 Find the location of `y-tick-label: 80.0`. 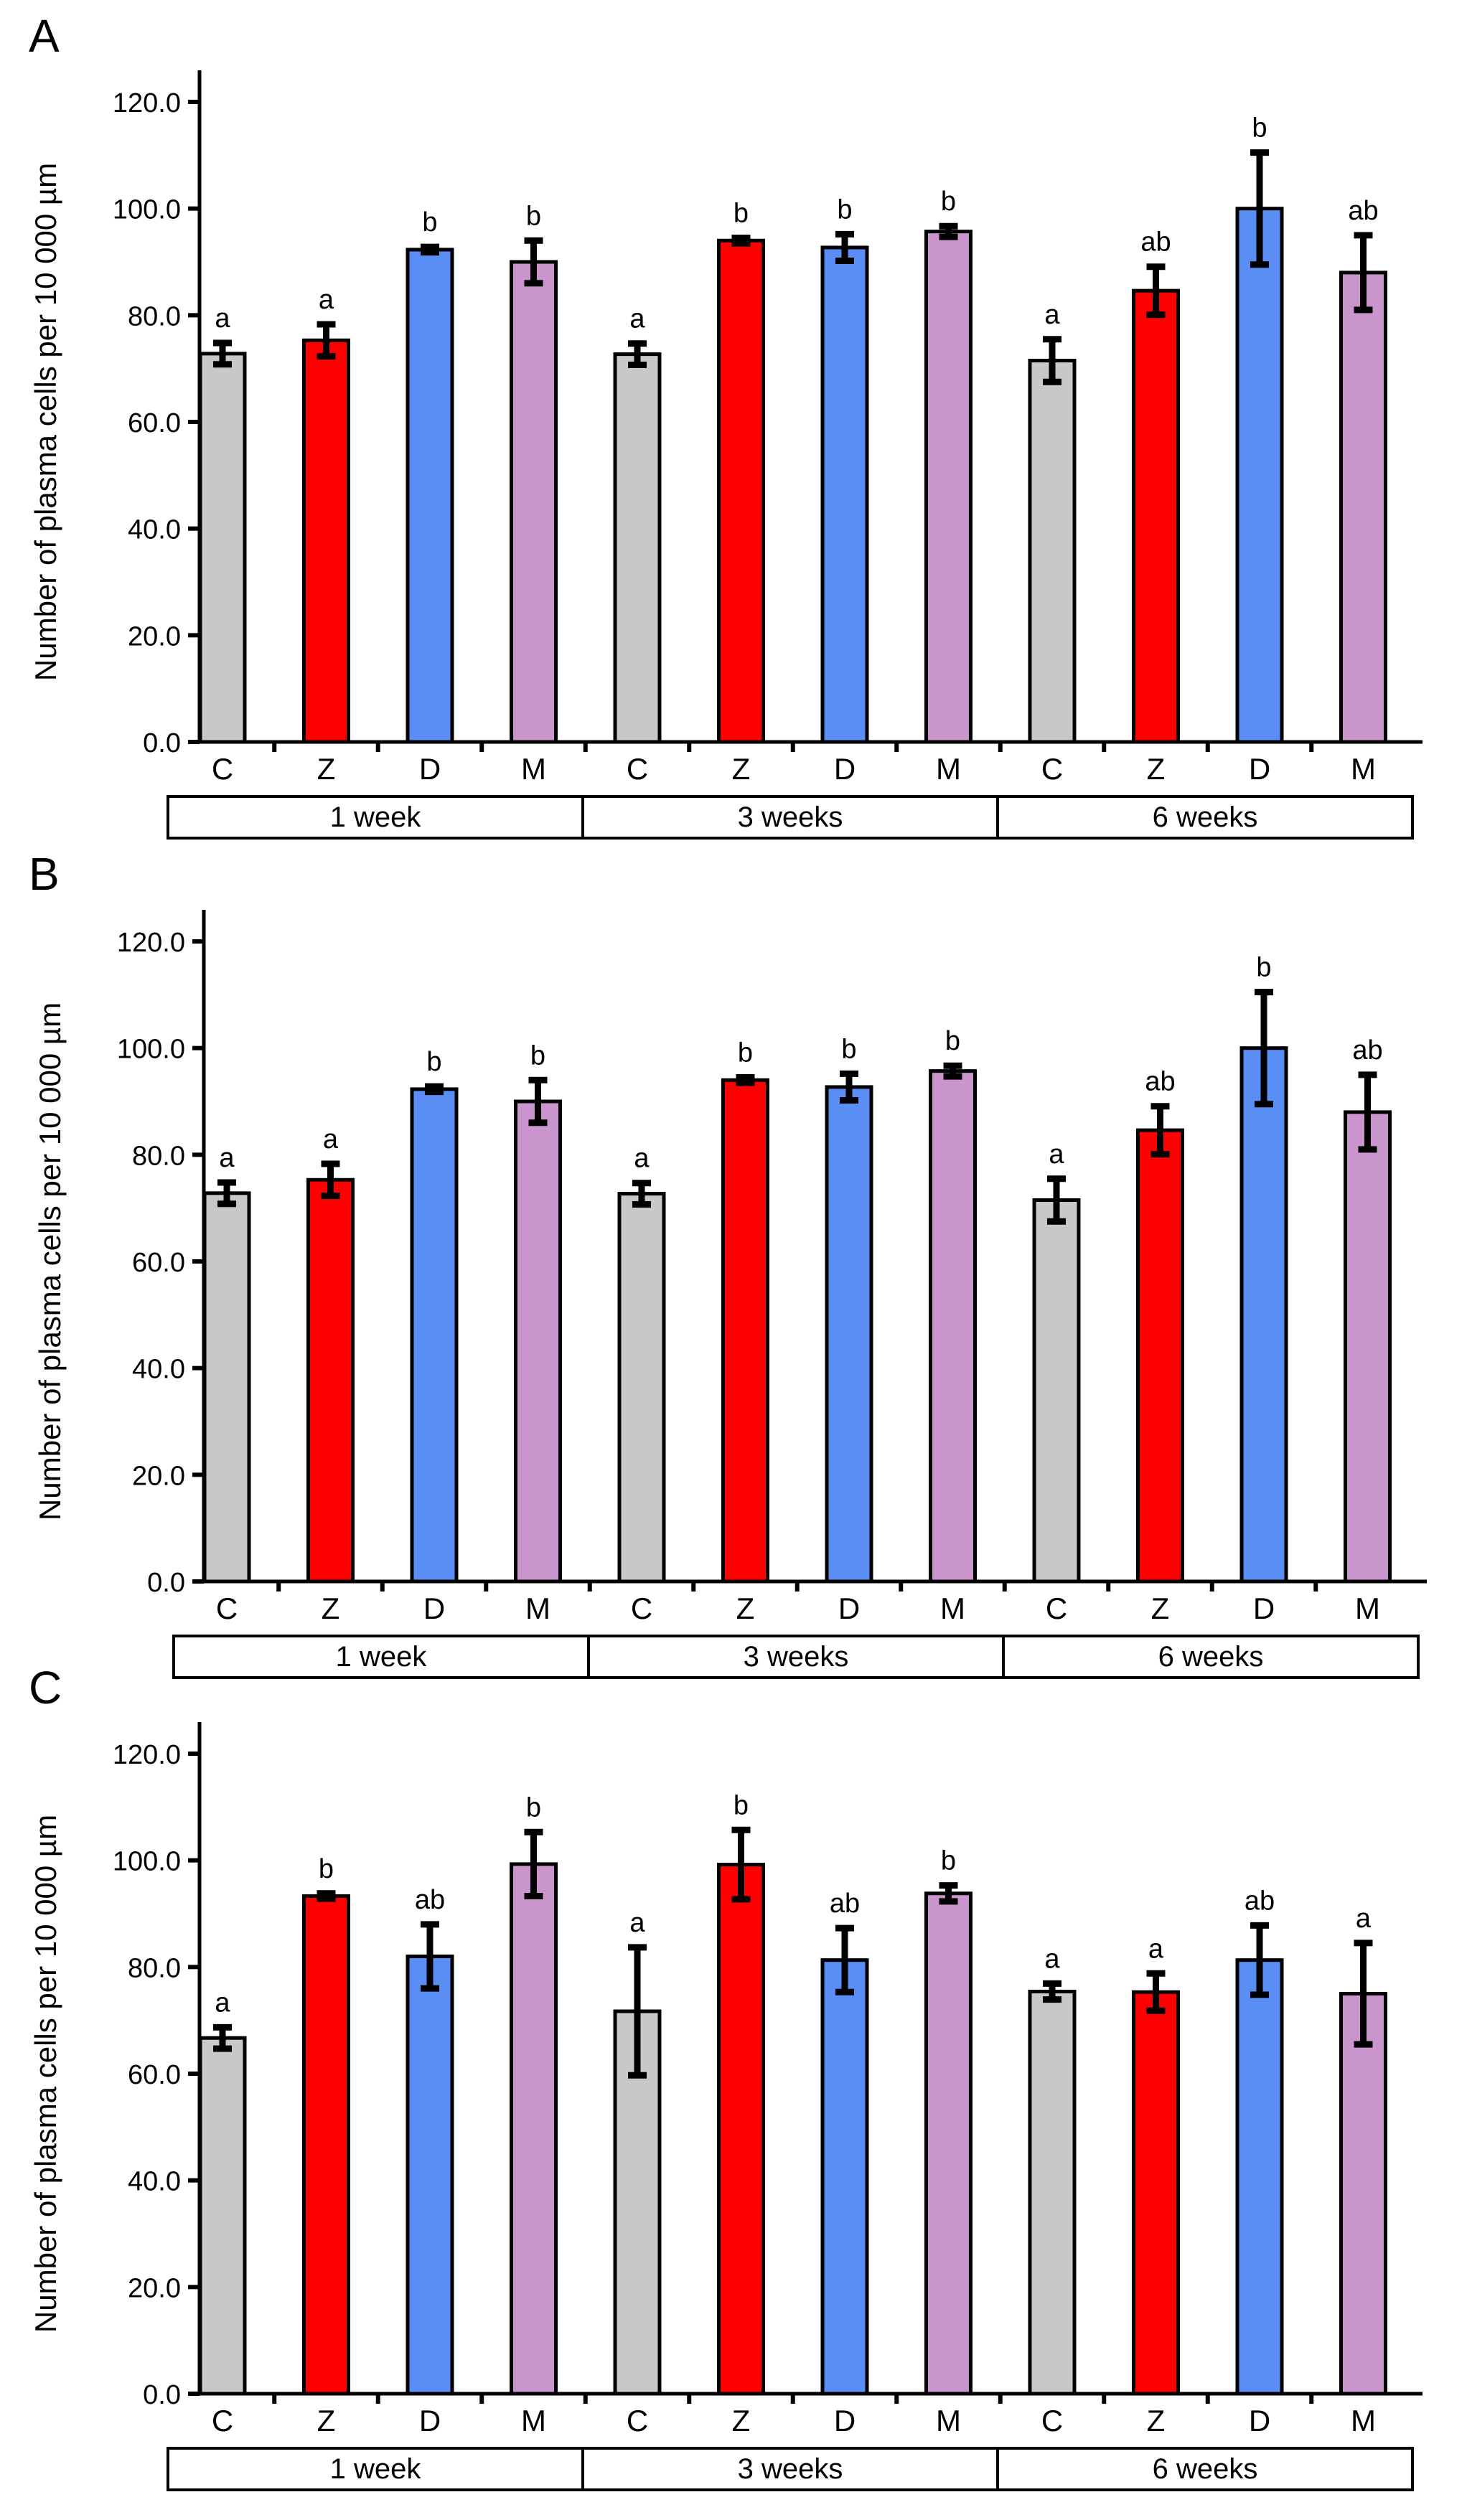

y-tick-label: 80.0 is located at coordinates (154, 1968).